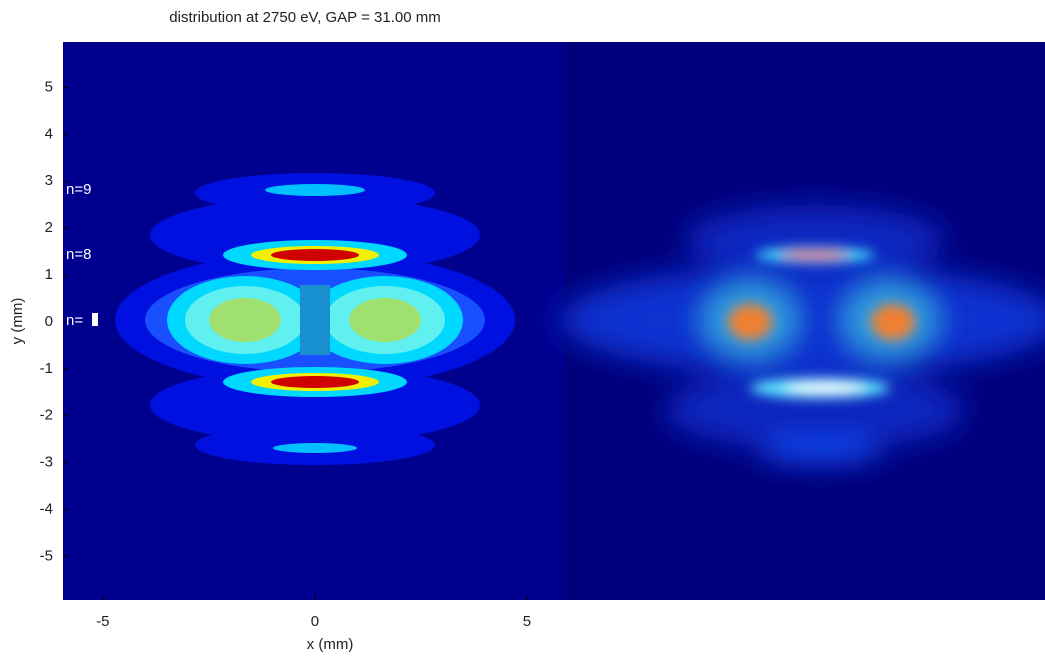 Image resolution: width=1045 pixels, height=660 pixels. I want to click on x-axis-label: x (mm), so click(330, 644).